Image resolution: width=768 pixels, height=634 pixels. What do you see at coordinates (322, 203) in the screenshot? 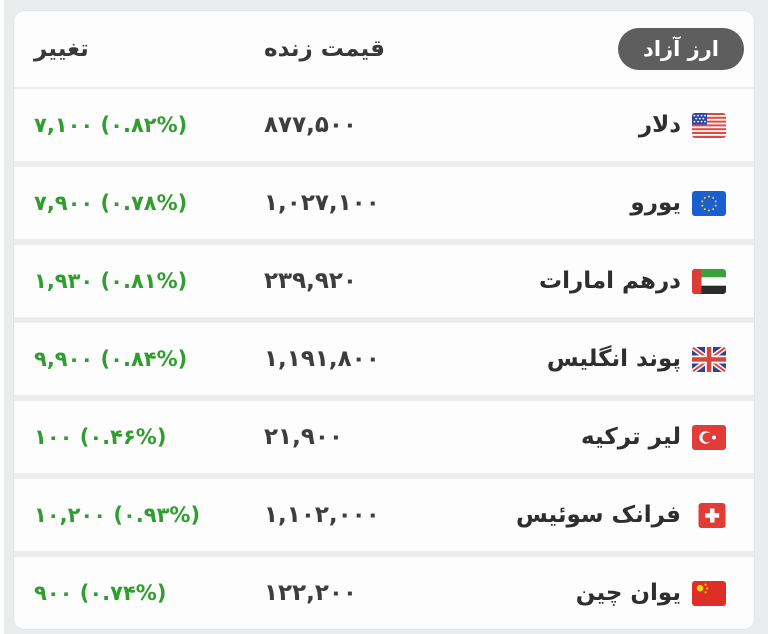
I see `live-price-value: ۱,۰۲۷,۱۰۰` at bounding box center [322, 203].